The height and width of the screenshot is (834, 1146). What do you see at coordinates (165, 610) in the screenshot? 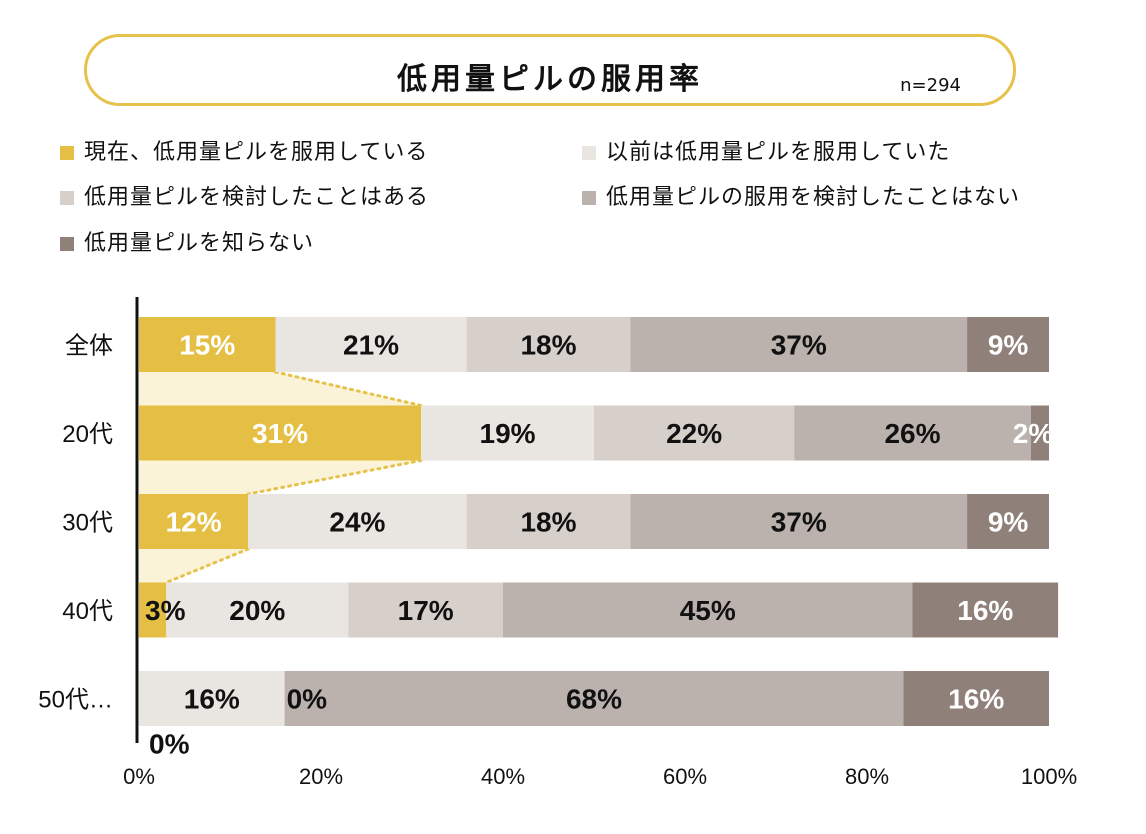
I see `data-label: 3%` at bounding box center [165, 610].